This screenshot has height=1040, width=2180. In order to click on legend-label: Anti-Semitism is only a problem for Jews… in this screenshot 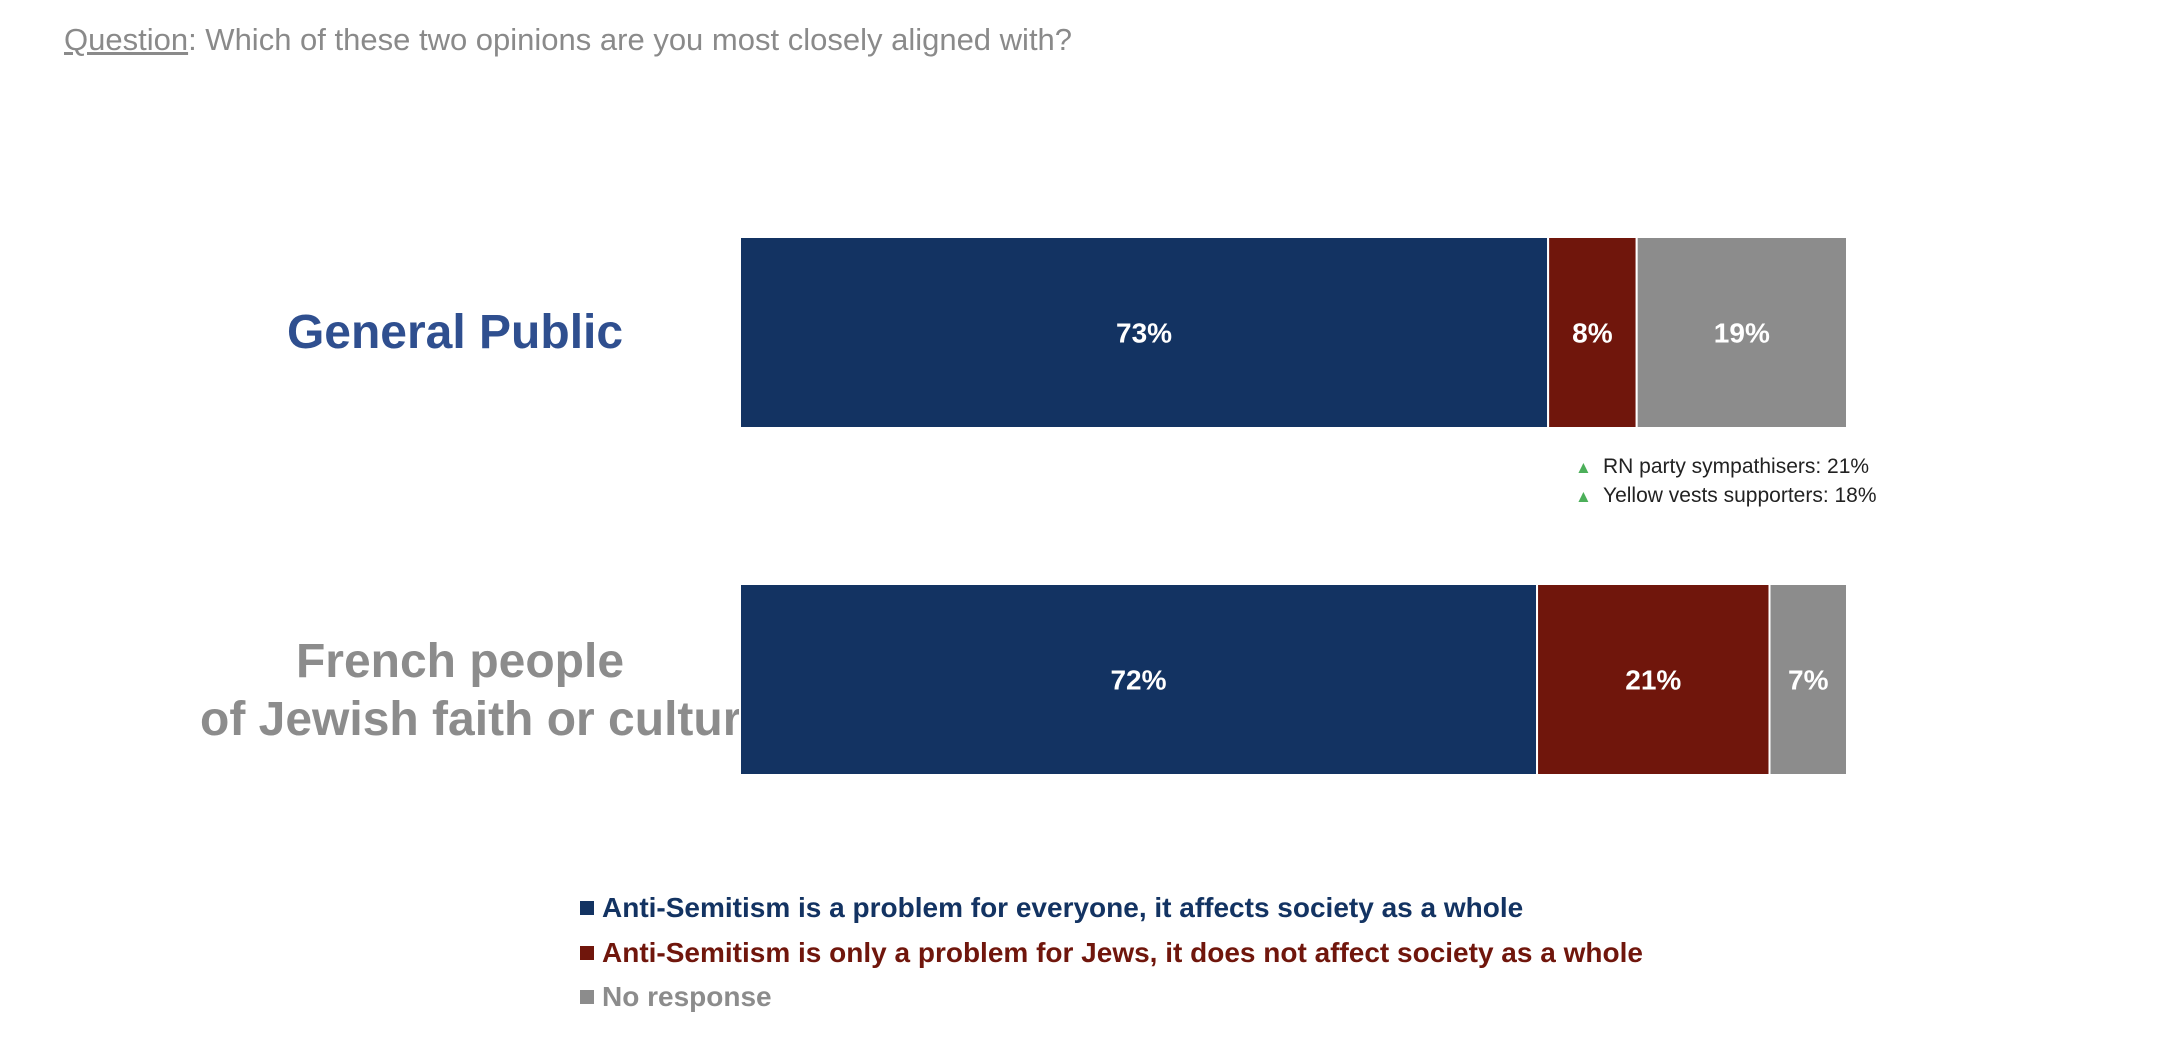, I will do `click(1122, 952)`.